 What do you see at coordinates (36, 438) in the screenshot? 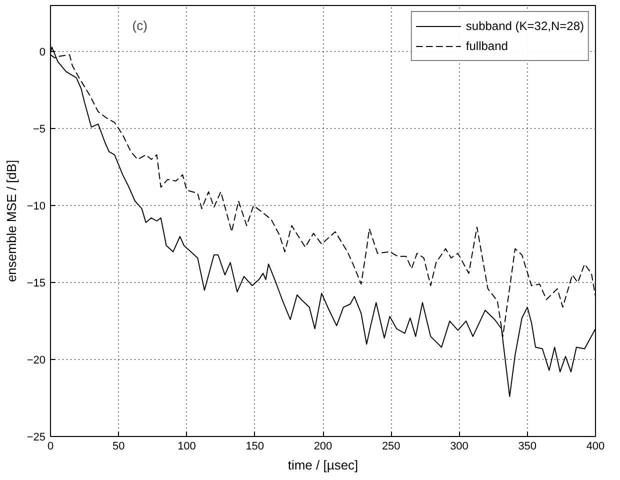
I see `y-tick-label: −25` at bounding box center [36, 438].